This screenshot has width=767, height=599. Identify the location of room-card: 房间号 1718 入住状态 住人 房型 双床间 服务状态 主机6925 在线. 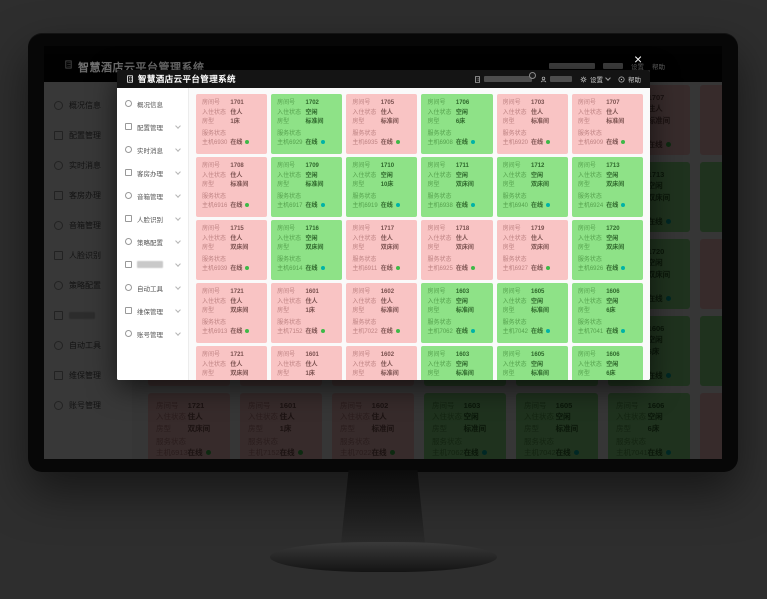
(457, 250).